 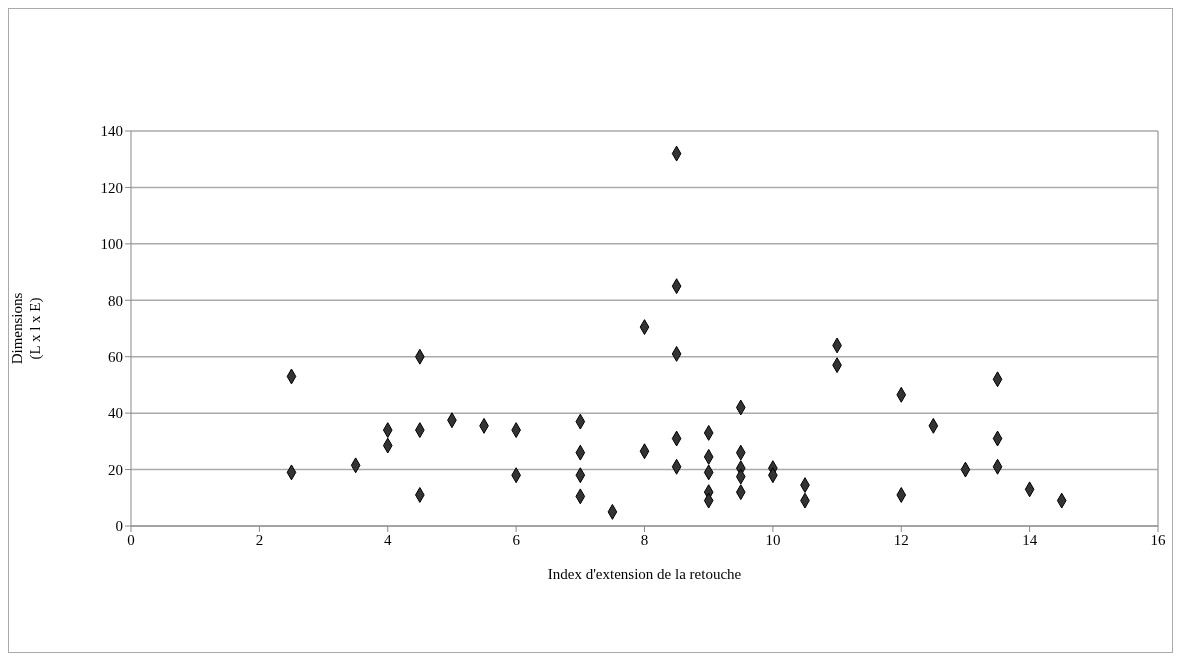 What do you see at coordinates (773, 539) in the screenshot?
I see `x-tick-label: 10` at bounding box center [773, 539].